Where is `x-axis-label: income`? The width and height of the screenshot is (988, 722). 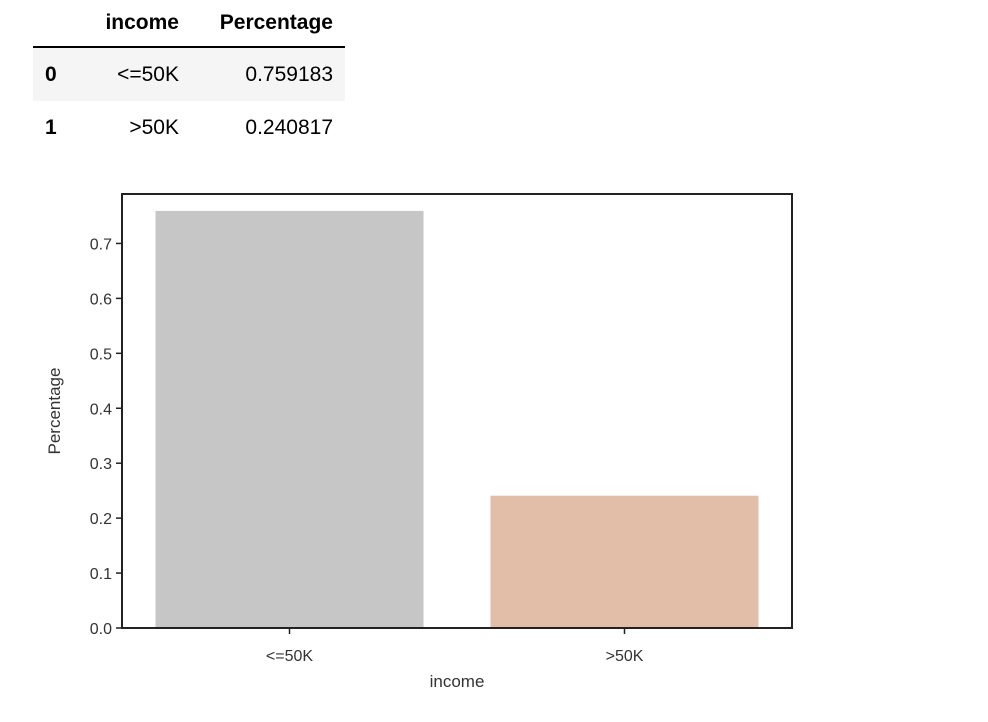 x-axis-label: income is located at coordinates (457, 681).